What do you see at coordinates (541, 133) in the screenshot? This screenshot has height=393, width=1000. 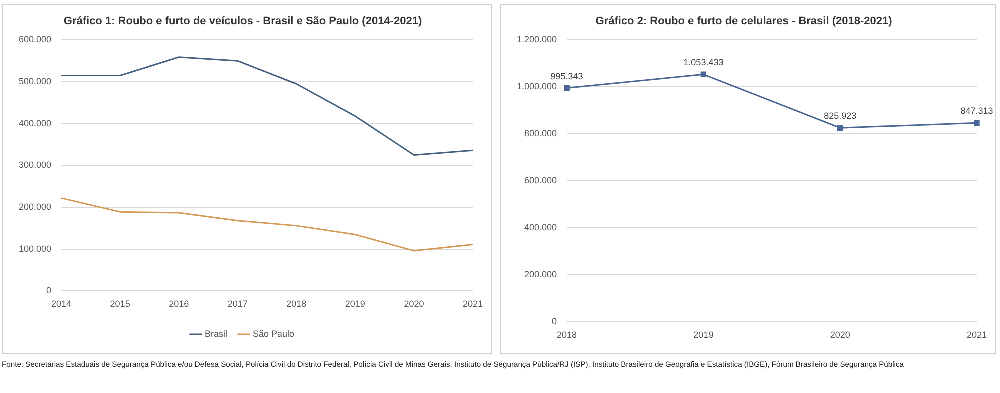 I see `y-tick-label: 800.000` at bounding box center [541, 133].